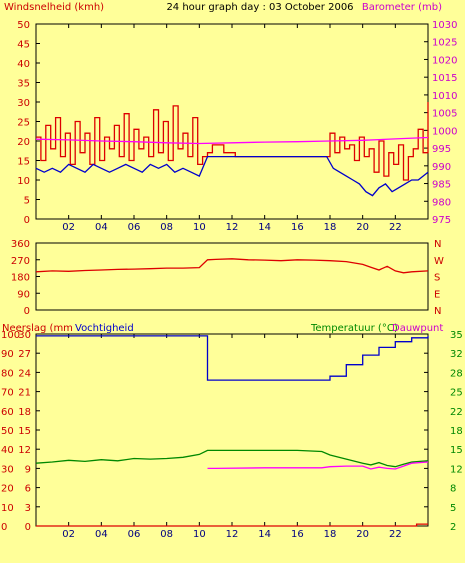 Image resolution: width=465 pixels, height=563 pixels. What do you see at coordinates (437, 294) in the screenshot?
I see `compass-direction-label: E` at bounding box center [437, 294].